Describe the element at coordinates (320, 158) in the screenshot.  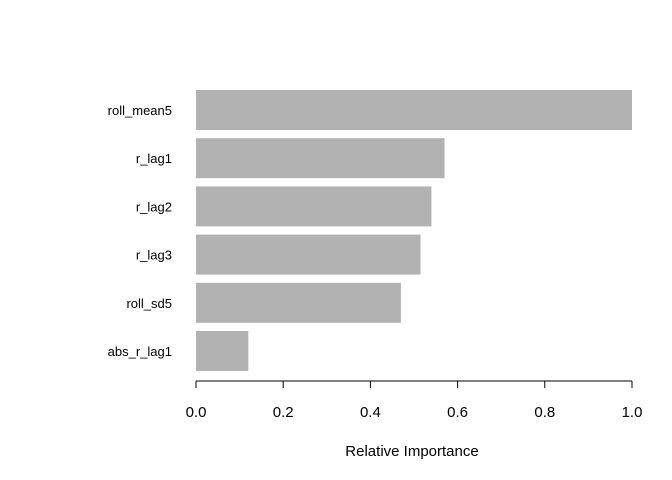
I see `bar-r-lag1` at that location.